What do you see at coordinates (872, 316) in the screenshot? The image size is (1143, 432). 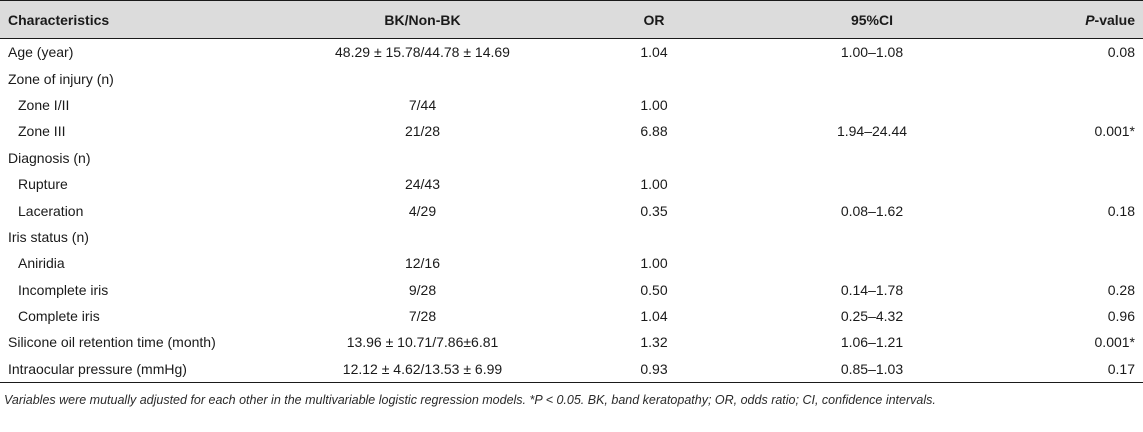 I see `row-ci: 0.25–4.32` at bounding box center [872, 316].